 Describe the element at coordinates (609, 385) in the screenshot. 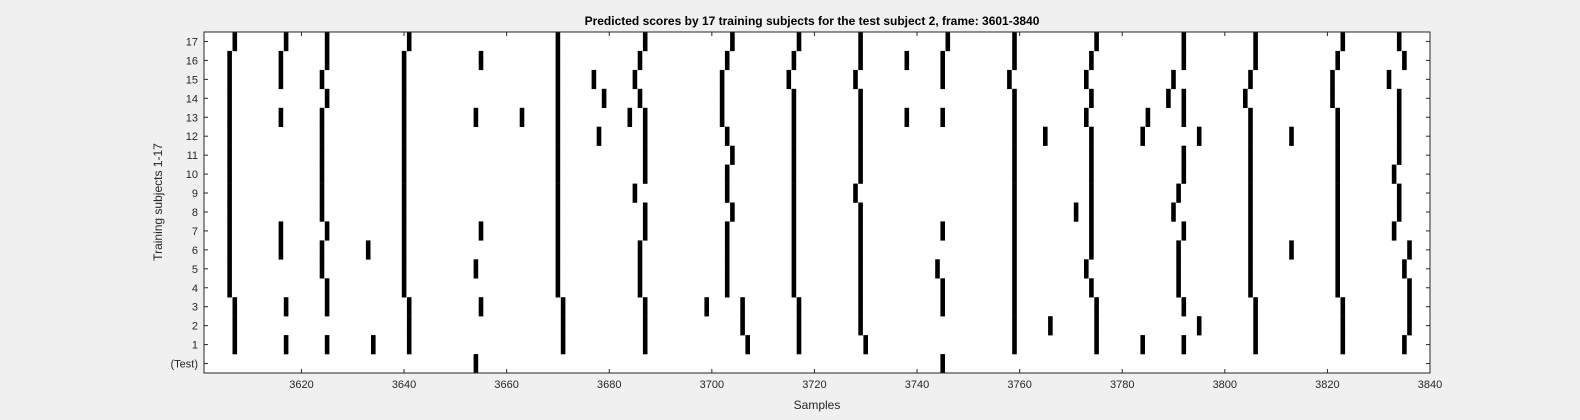

I see `x-tick-label: 3680` at that location.